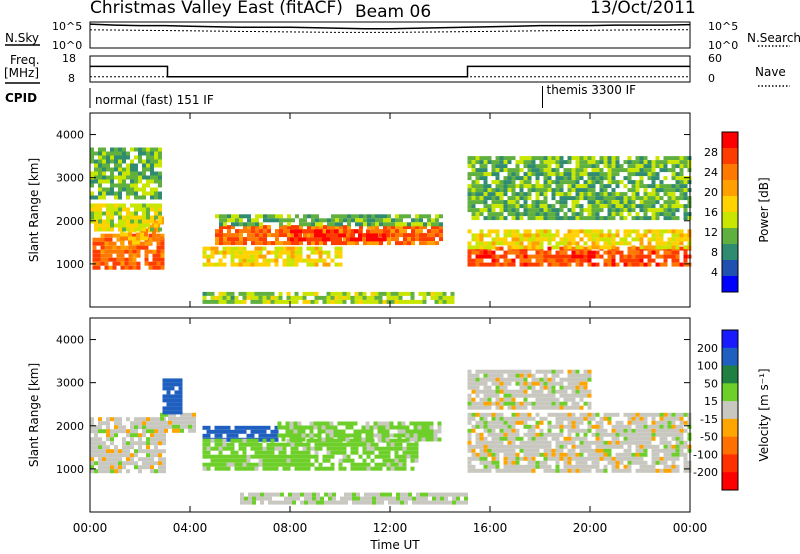 This screenshot has height=554, width=800. I want to click on power-colorbar-swatch, so click(730, 284).